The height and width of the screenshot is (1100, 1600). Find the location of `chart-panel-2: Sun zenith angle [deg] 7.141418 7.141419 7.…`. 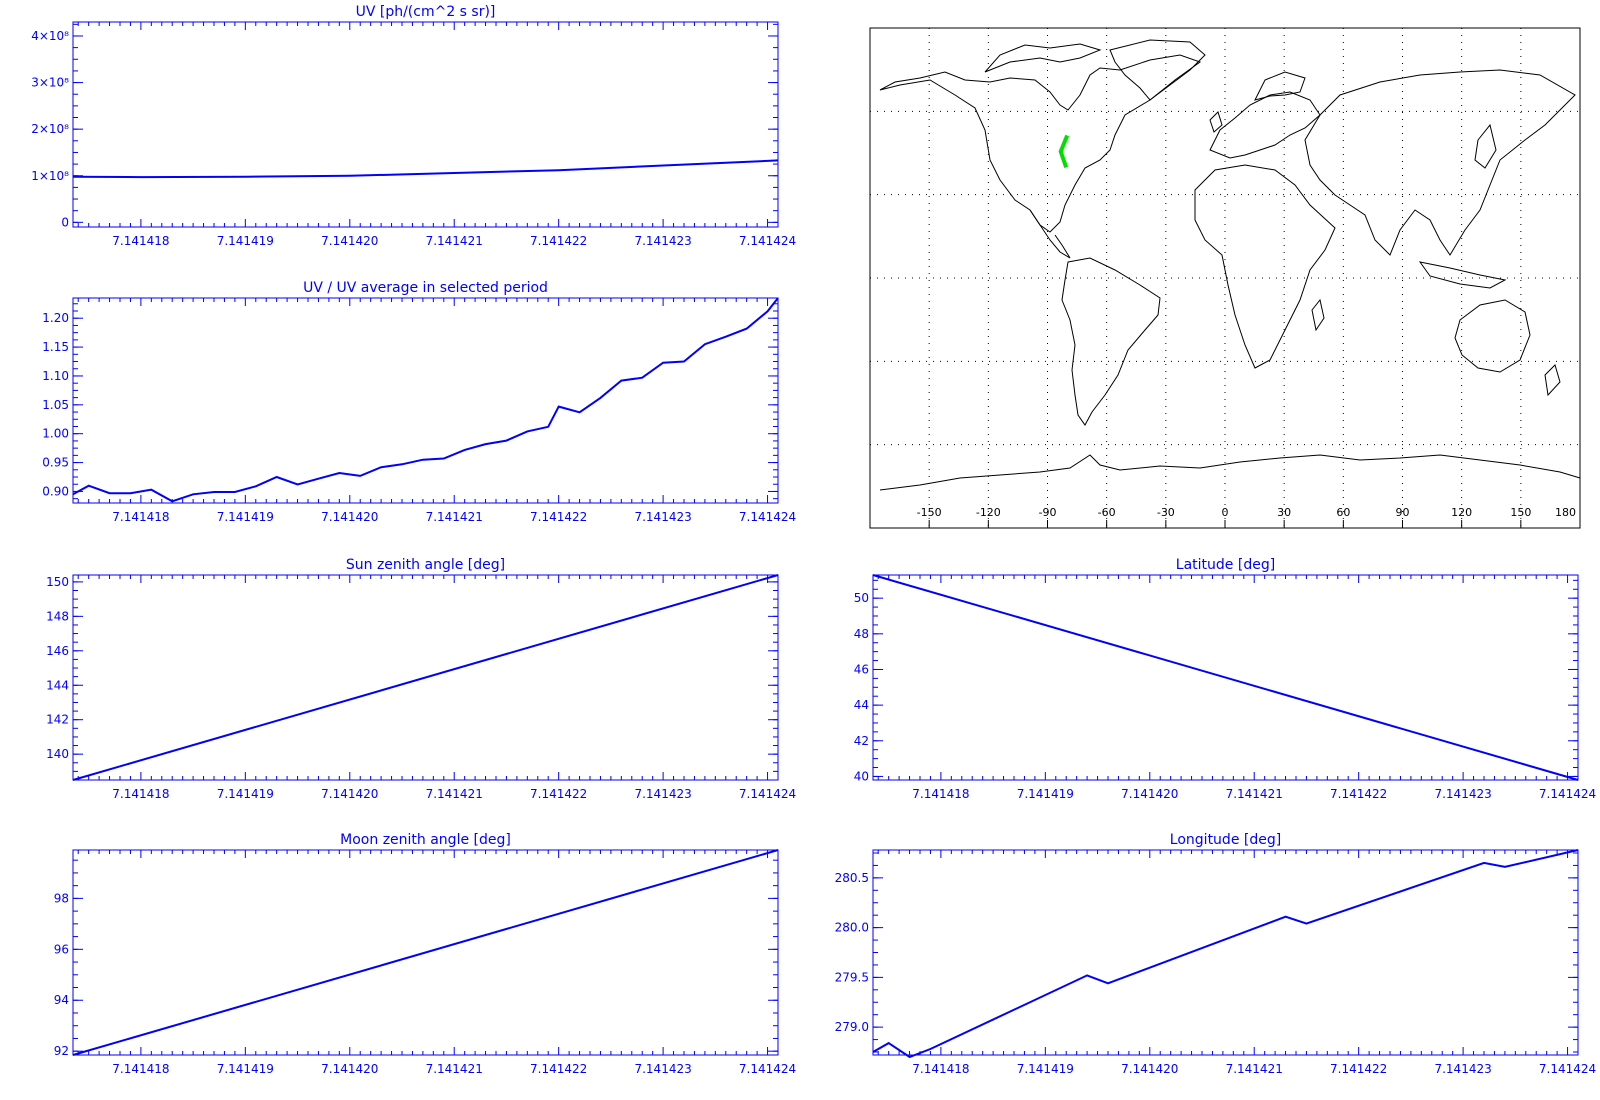

chart-panel-2: Sun zenith angle [deg] 7.141418 7.141419 7.… is located at coordinates (421, 679).